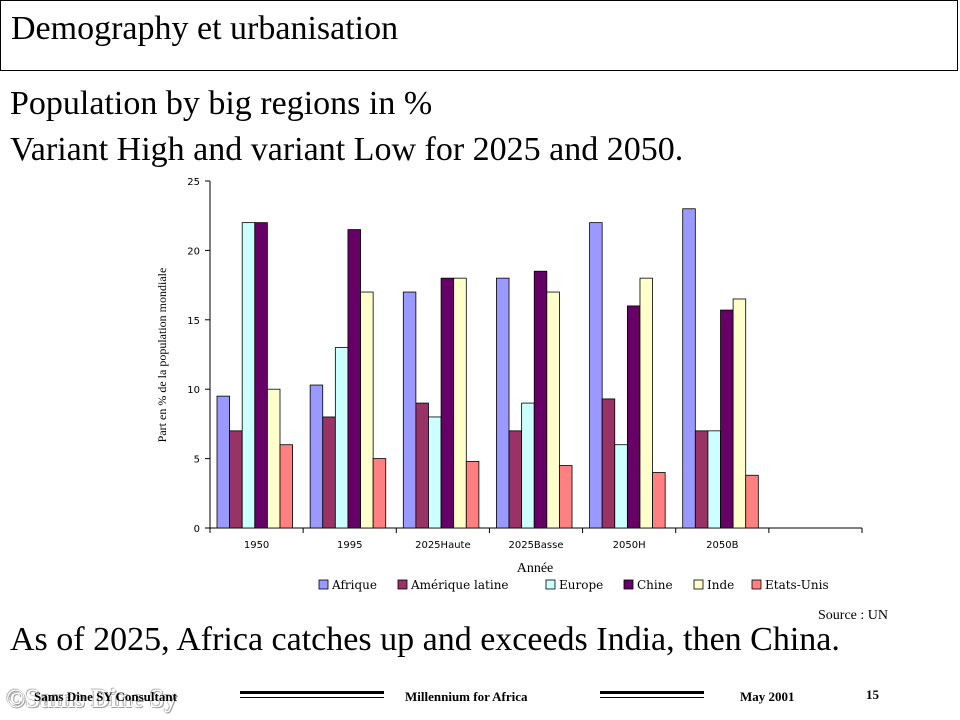 The width and height of the screenshot is (960, 720). Describe the element at coordinates (629, 545) in the screenshot. I see `x-tick-label: 2050H` at that location.